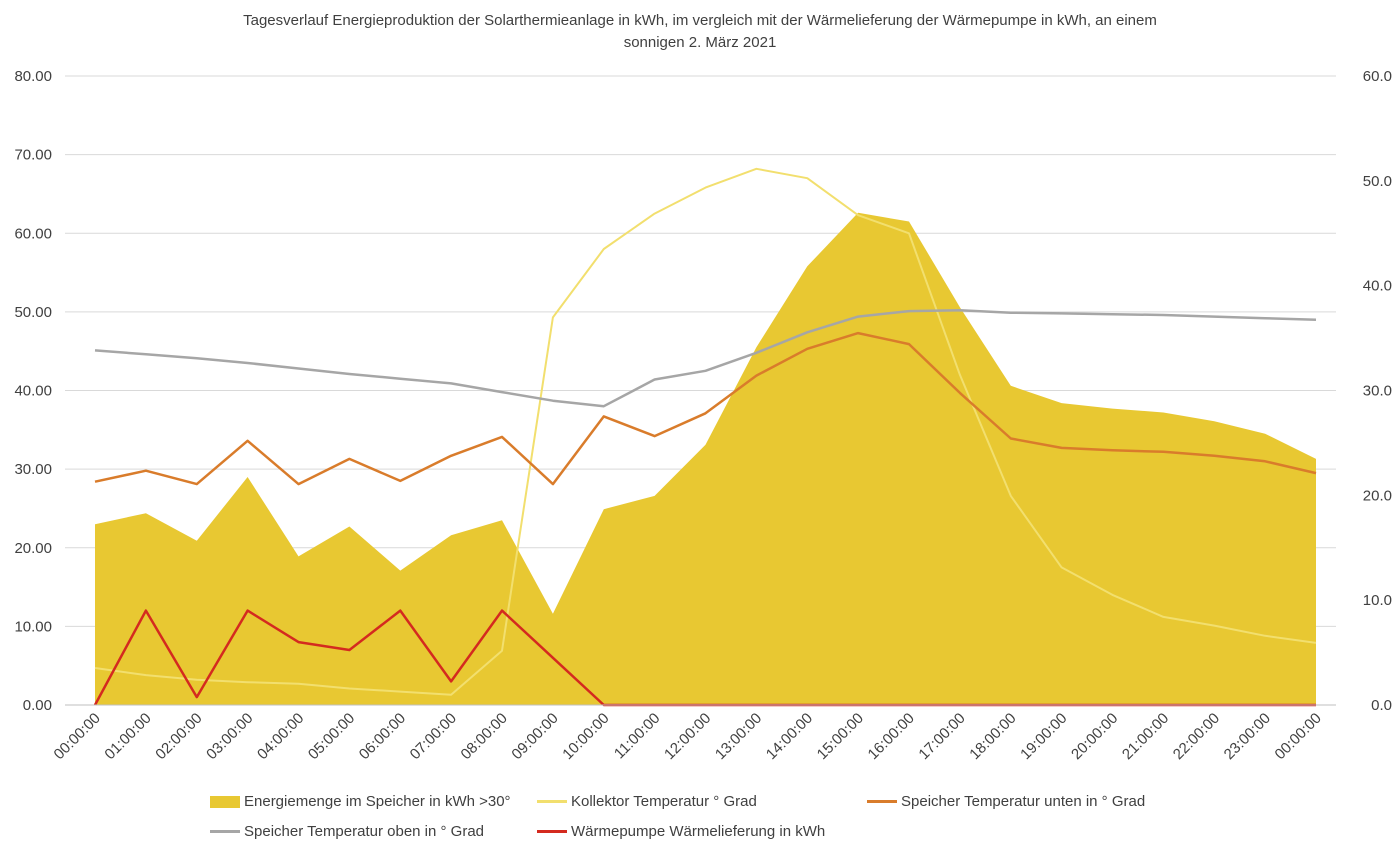 Image resolution: width=1400 pixels, height=855 pixels. I want to click on legend-label-waermepumpe: Wärmepumpe Wärmelieferung in kWh, so click(698, 831).